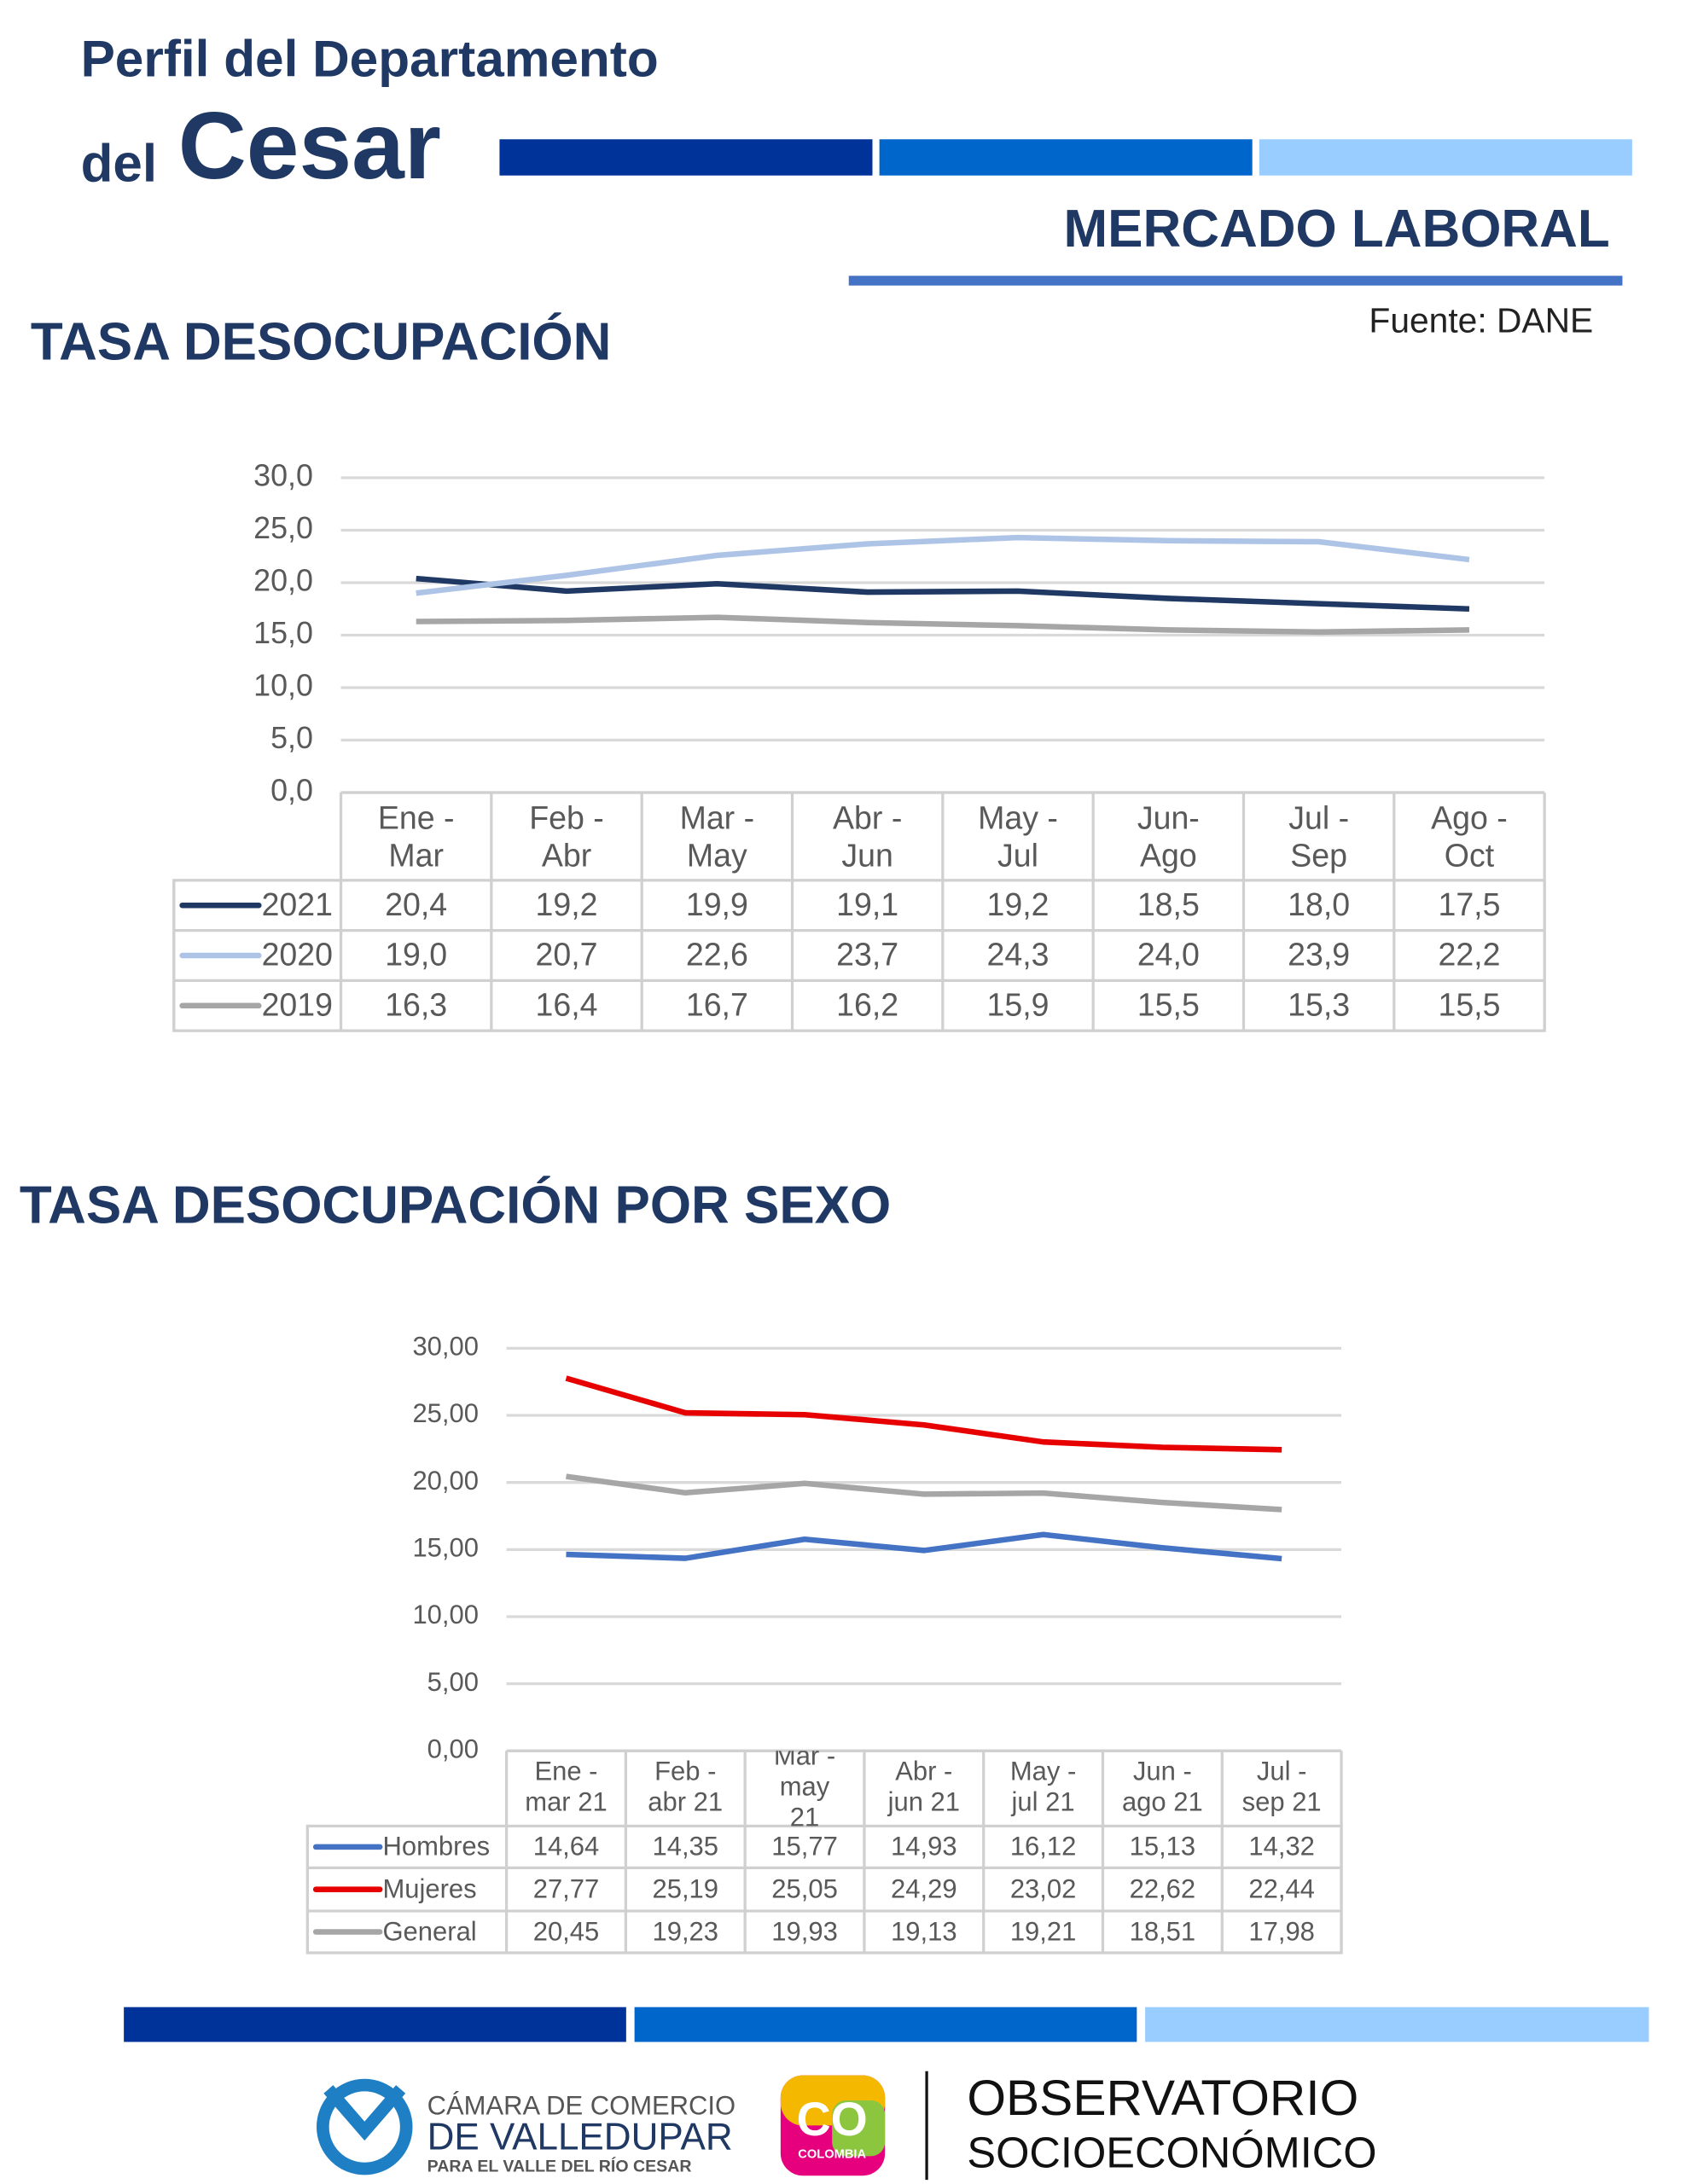 The width and height of the screenshot is (1692, 2184). I want to click on x-tick-label: Ago - Oct, so click(1469, 836).